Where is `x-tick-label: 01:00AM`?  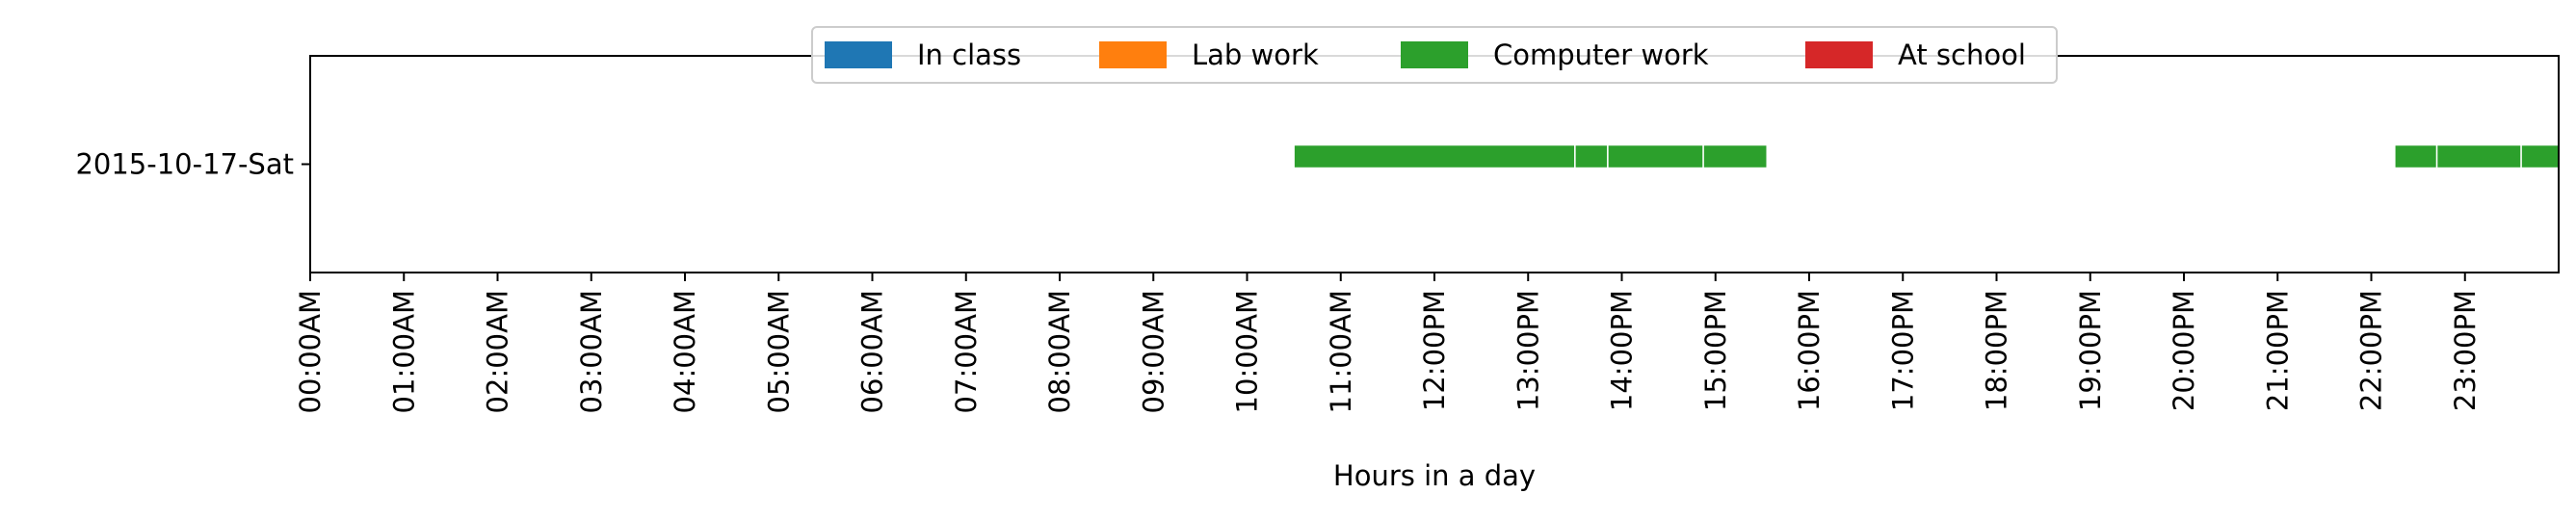
x-tick-label: 01:00AM is located at coordinates (403, 351).